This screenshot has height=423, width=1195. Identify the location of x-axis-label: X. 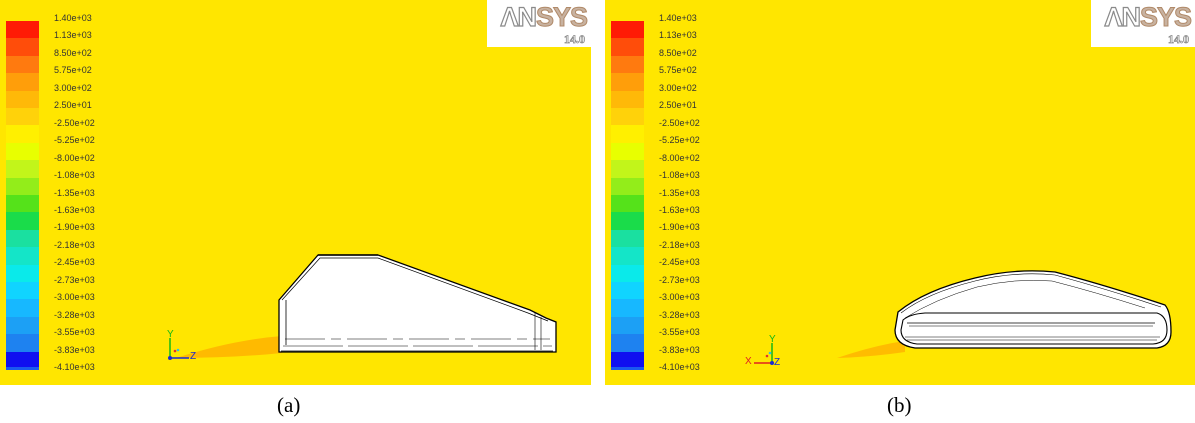
(748, 361).